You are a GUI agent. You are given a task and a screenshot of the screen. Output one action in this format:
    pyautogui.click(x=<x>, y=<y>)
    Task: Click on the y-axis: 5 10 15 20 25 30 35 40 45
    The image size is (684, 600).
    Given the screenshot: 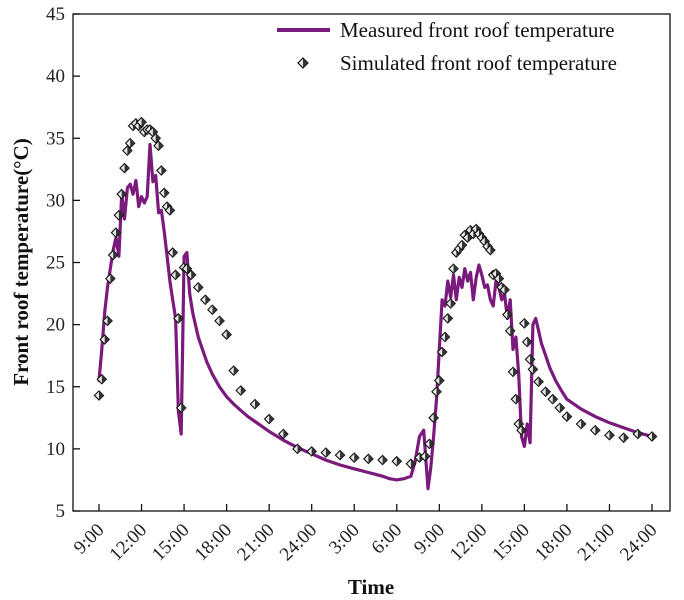 What is the action you would take?
    pyautogui.click(x=63, y=263)
    